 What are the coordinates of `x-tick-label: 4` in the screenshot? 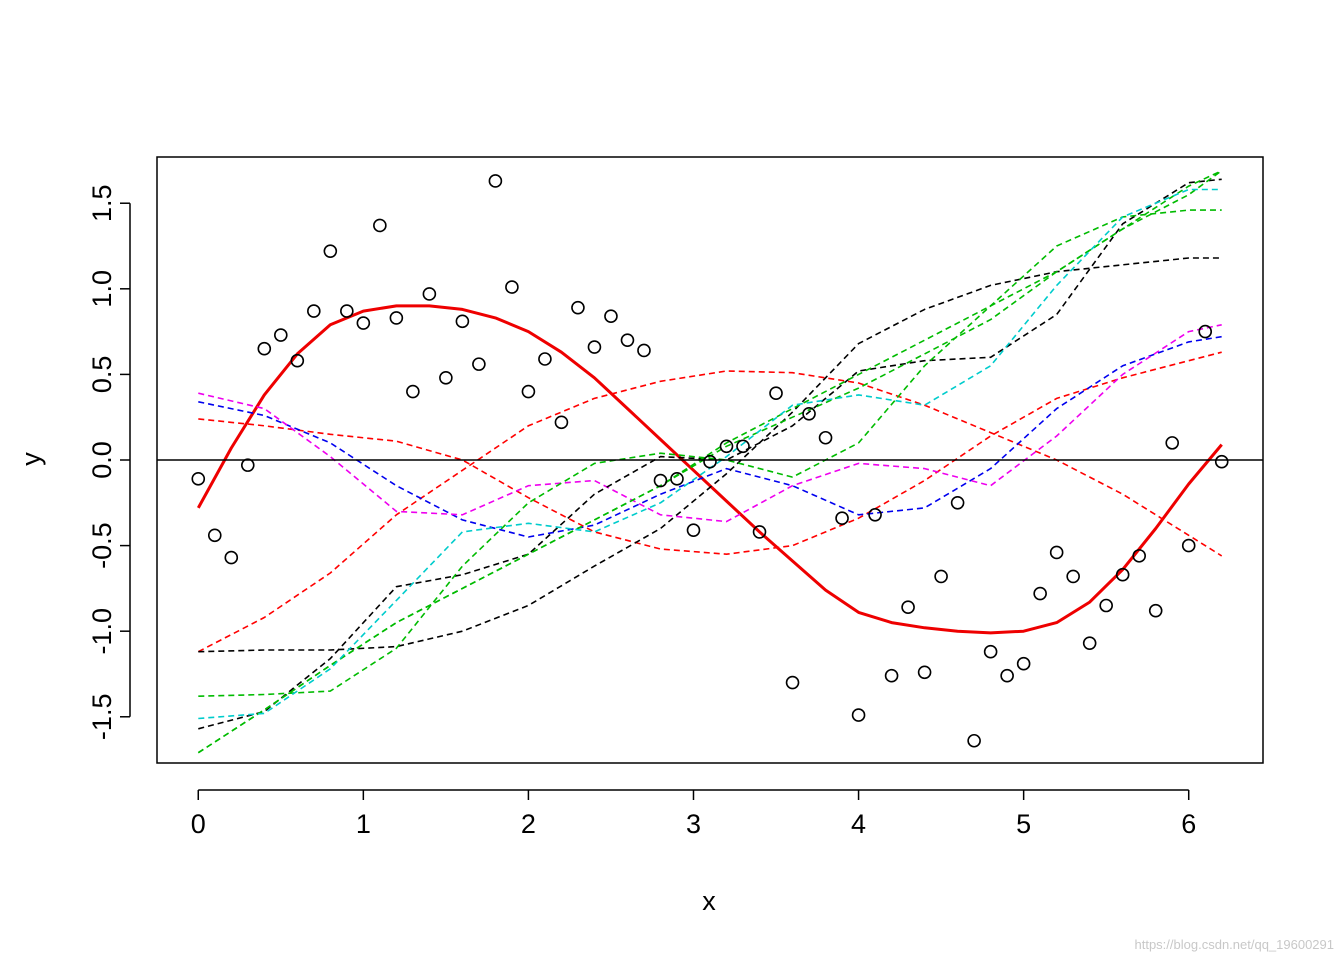 It's located at (858, 824).